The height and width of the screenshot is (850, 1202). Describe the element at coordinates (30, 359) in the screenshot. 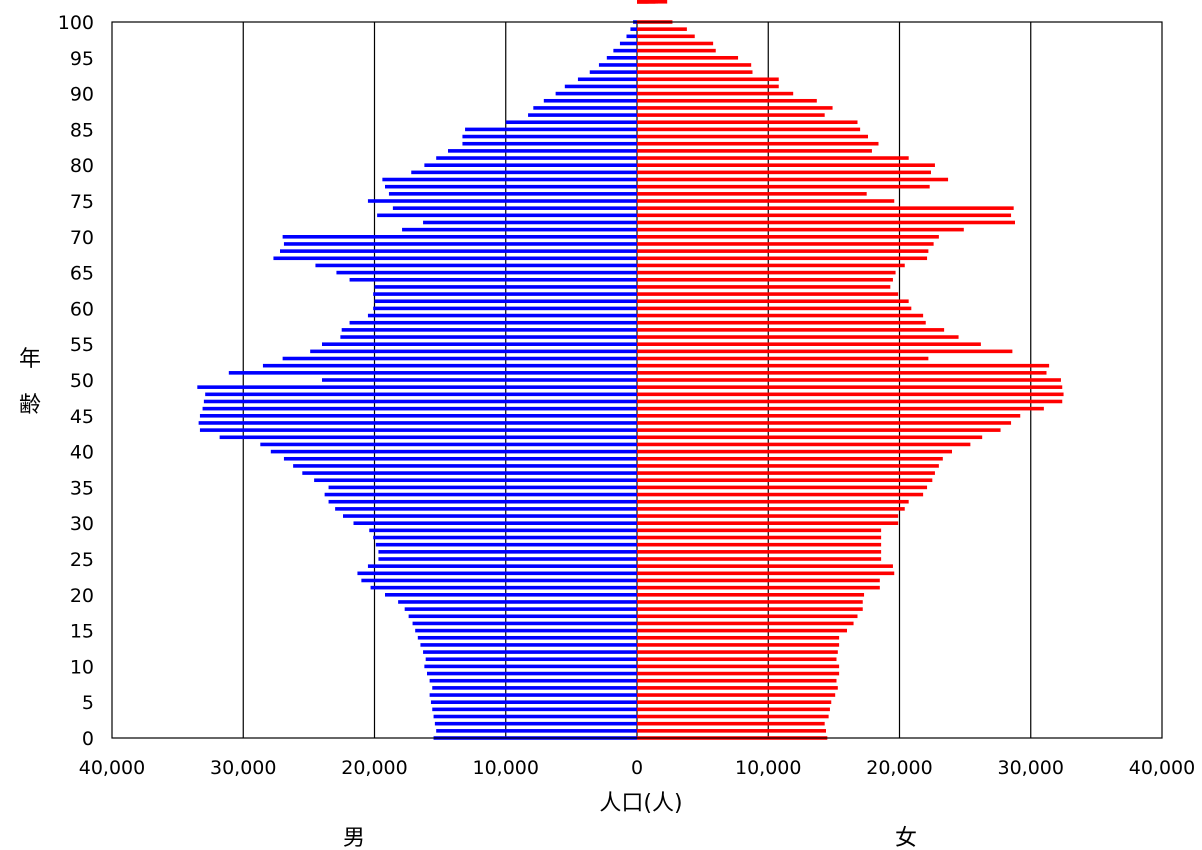

I see `y-axis-label-char-1: 年` at that location.